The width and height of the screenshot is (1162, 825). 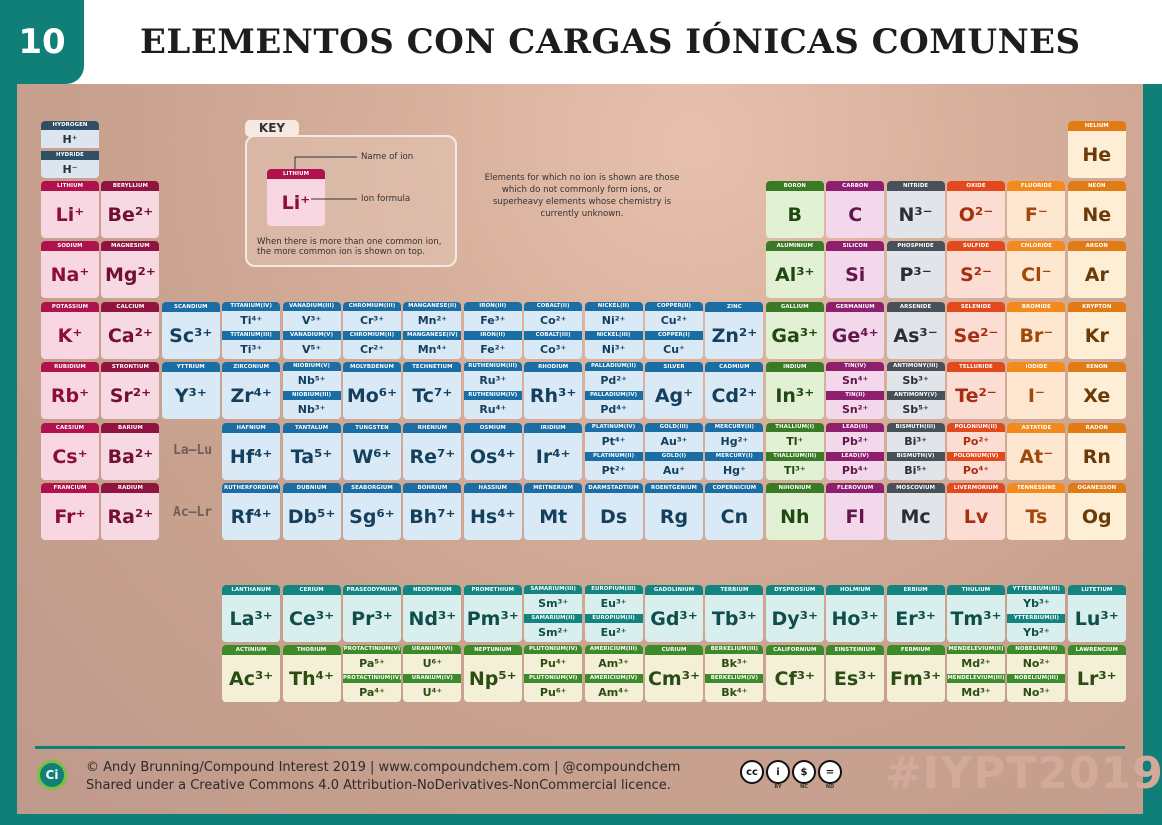 I want to click on ion-formula: N³⁻, so click(x=915, y=214).